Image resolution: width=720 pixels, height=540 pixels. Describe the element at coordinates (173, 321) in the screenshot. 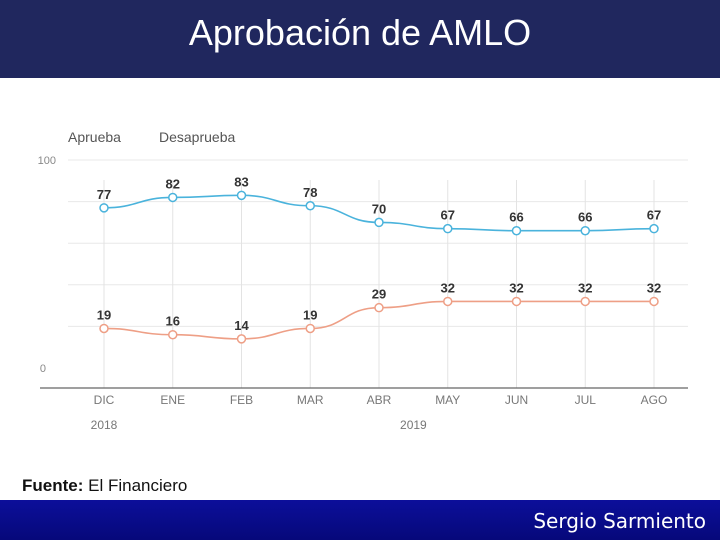

I see `data-label-desaprueba: 16` at that location.